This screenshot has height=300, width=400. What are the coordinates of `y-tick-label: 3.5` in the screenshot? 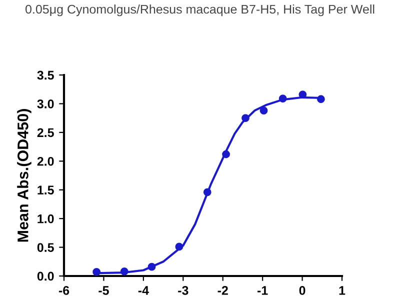 It's located at (45, 75).